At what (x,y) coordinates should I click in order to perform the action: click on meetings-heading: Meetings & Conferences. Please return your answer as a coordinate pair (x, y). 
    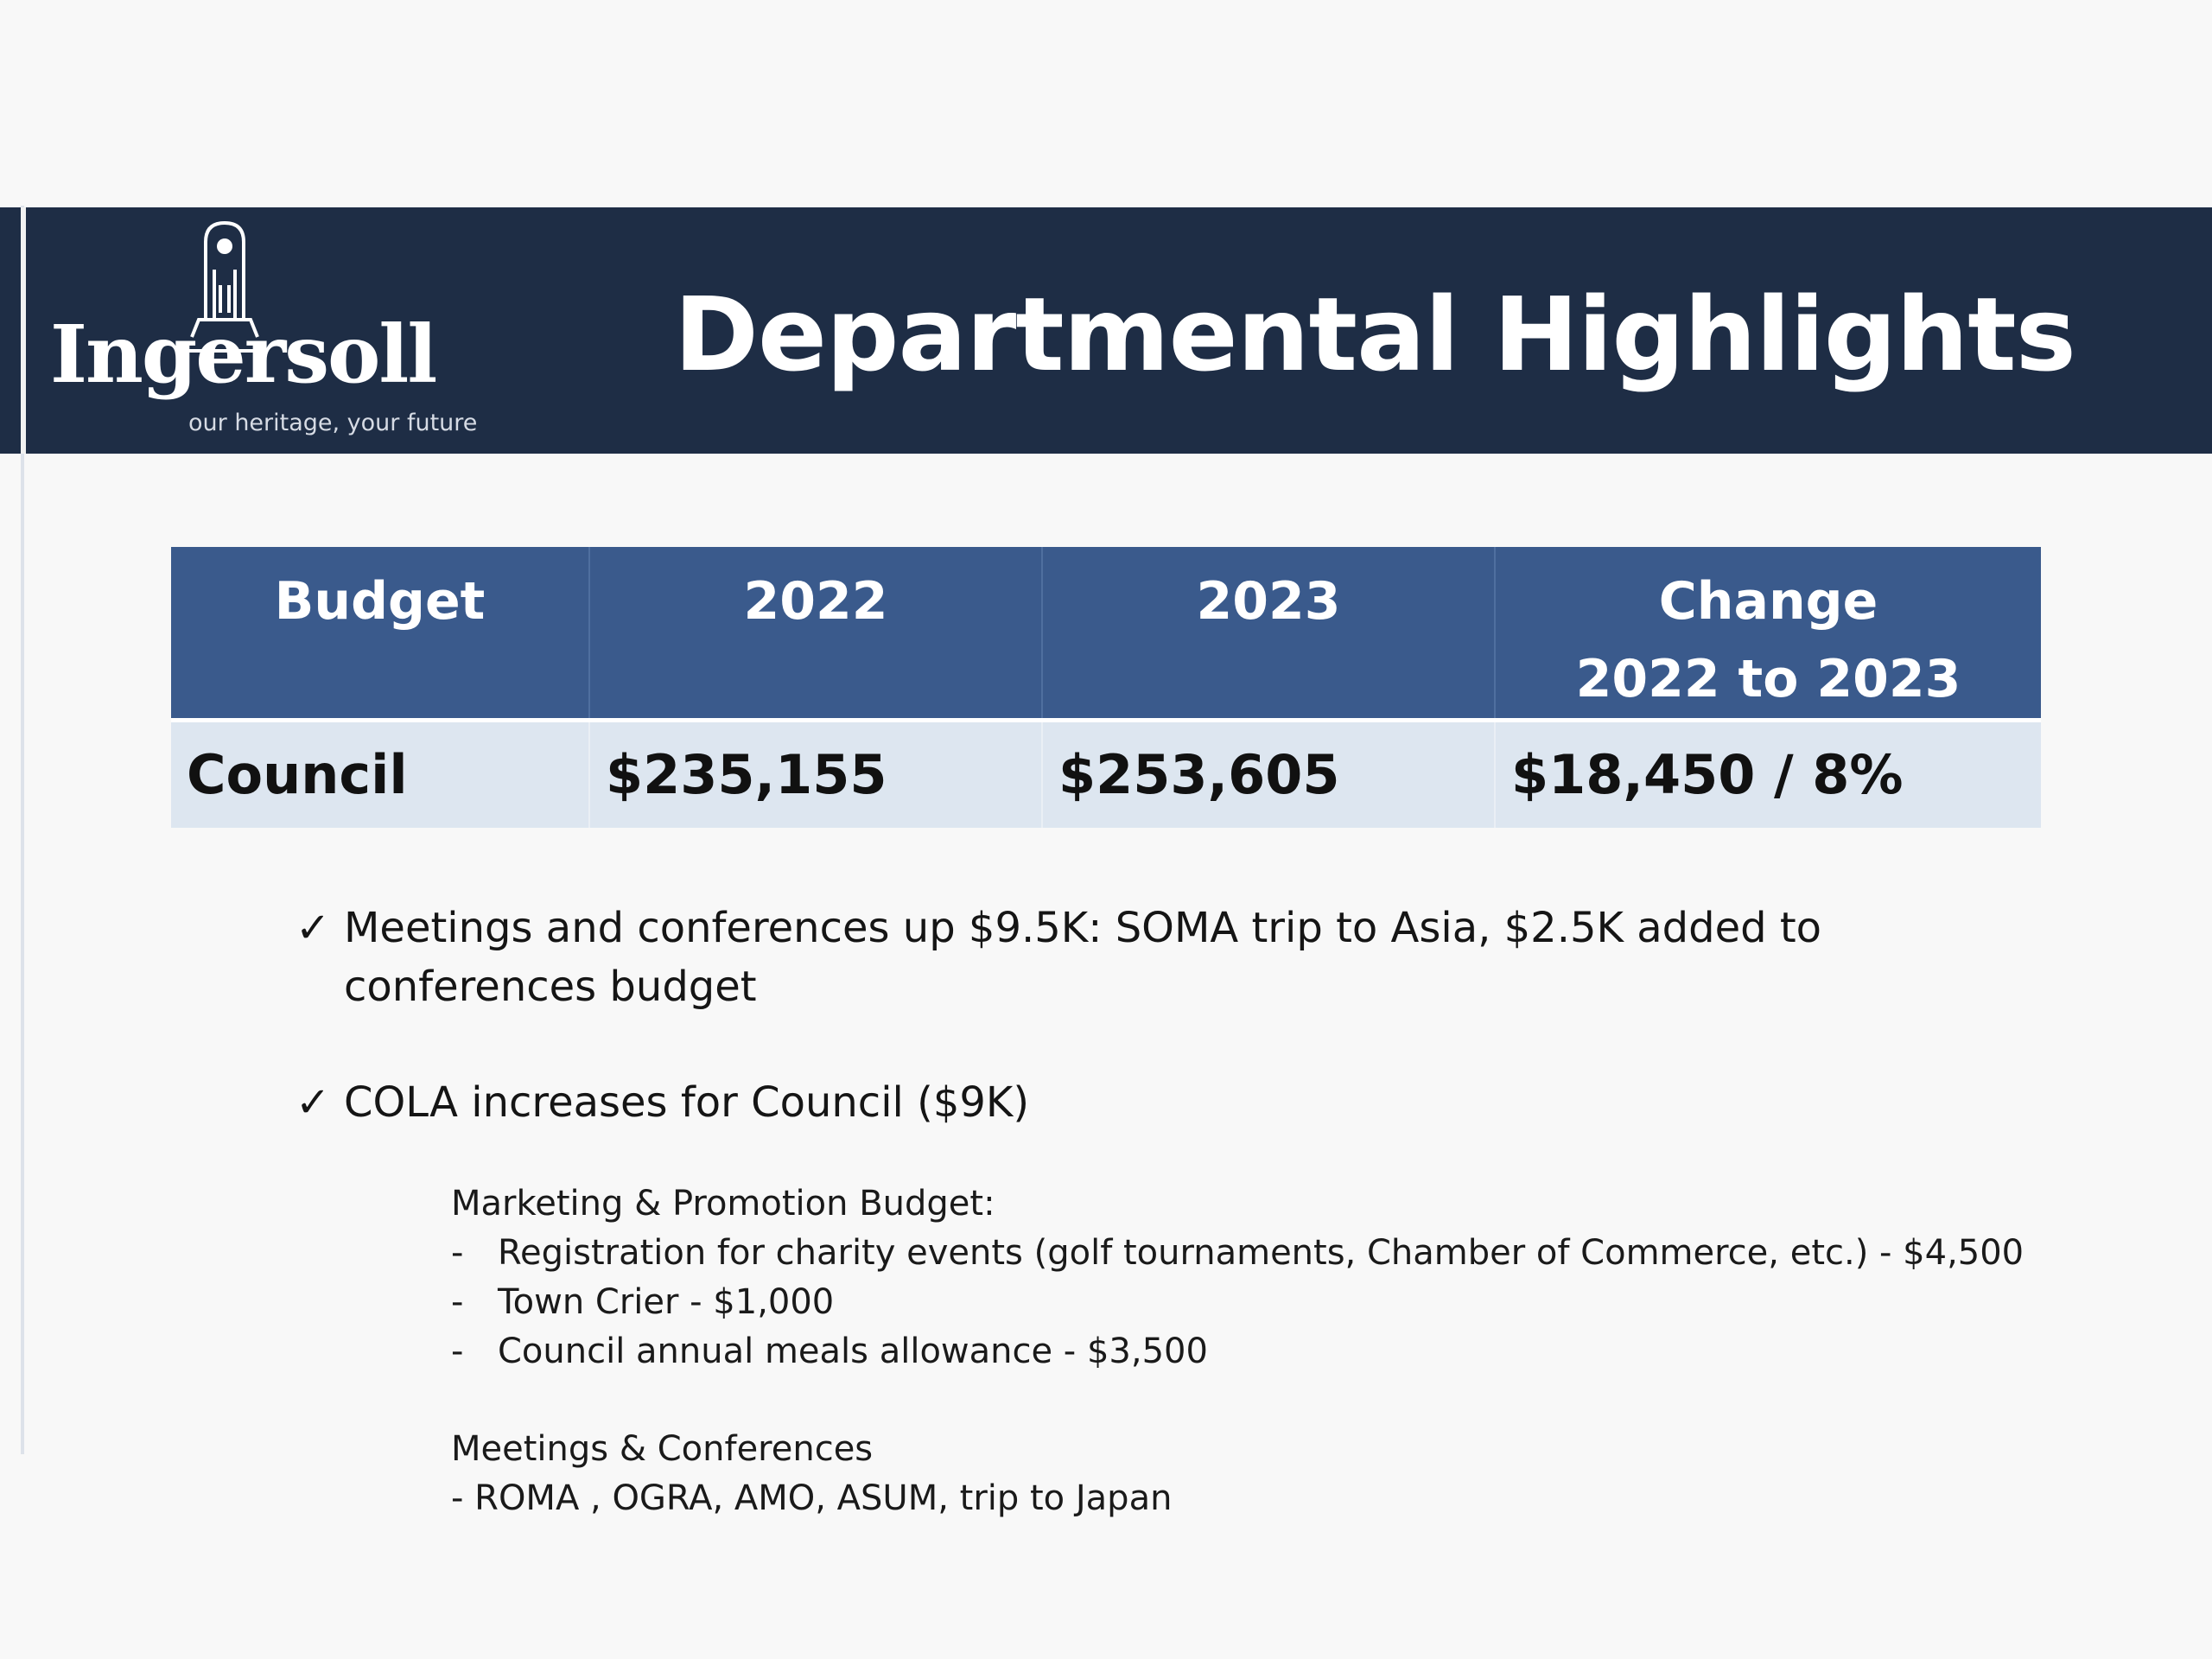
    Looking at the image, I should click on (662, 1449).